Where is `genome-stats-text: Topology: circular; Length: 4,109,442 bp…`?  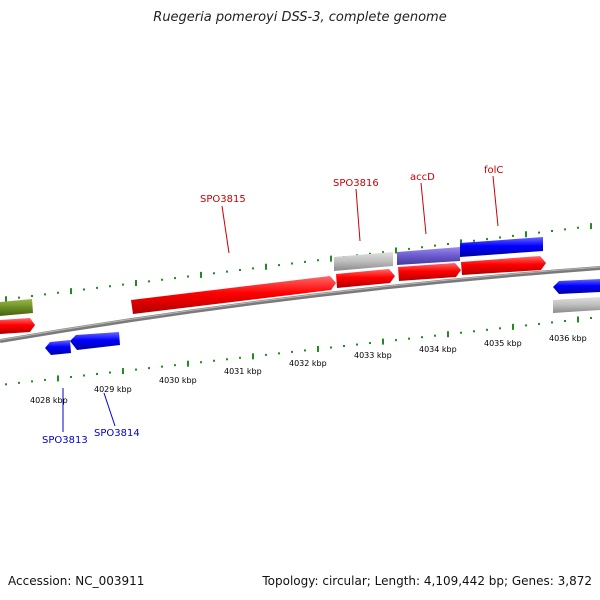 genome-stats-text: Topology: circular; Length: 4,109,442 bp… is located at coordinates (427, 581).